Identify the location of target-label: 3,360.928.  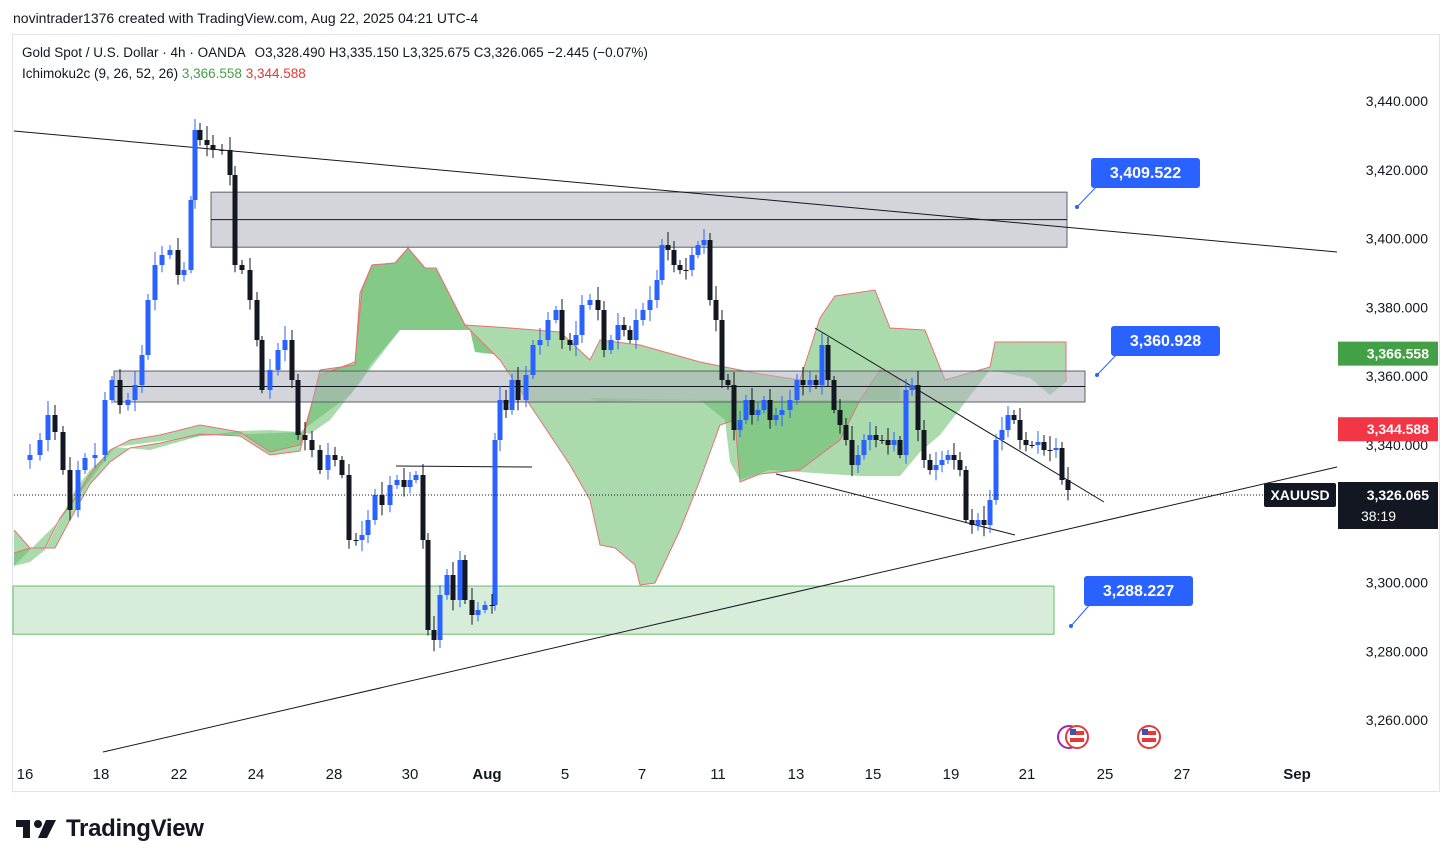
(1165, 341).